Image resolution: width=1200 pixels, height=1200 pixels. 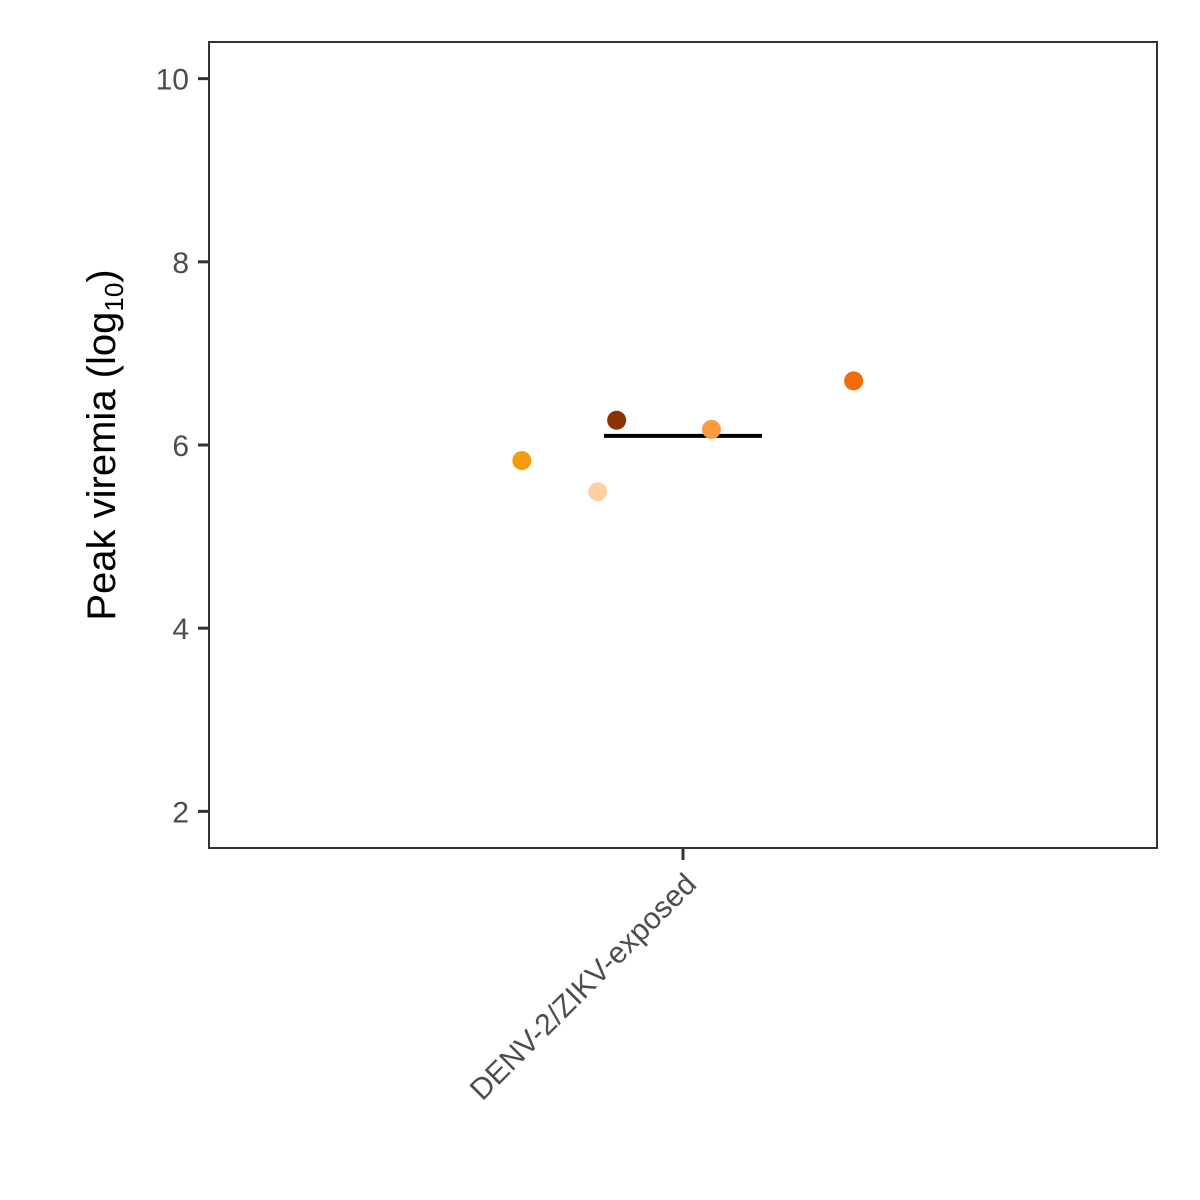 I want to click on y-tick-label: 6, so click(x=180, y=446).